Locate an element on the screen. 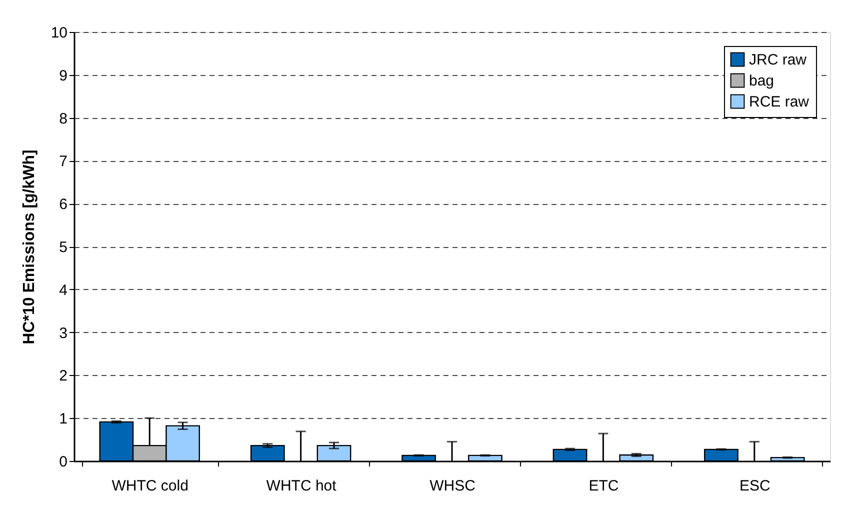 The image size is (845, 518). x-tick-label: ETC is located at coordinates (603, 486).